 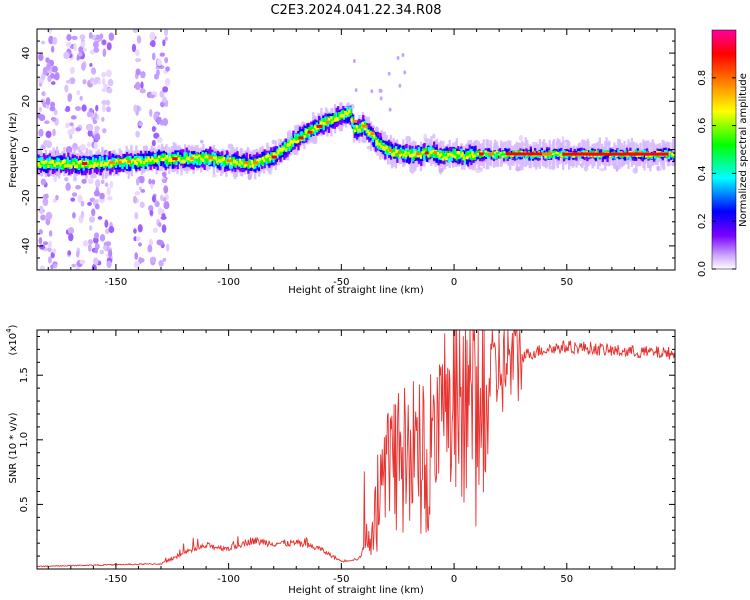 What do you see at coordinates (355, 10) in the screenshot?
I see `figure-title: C2E3.2024.041.22.34.R08` at bounding box center [355, 10].